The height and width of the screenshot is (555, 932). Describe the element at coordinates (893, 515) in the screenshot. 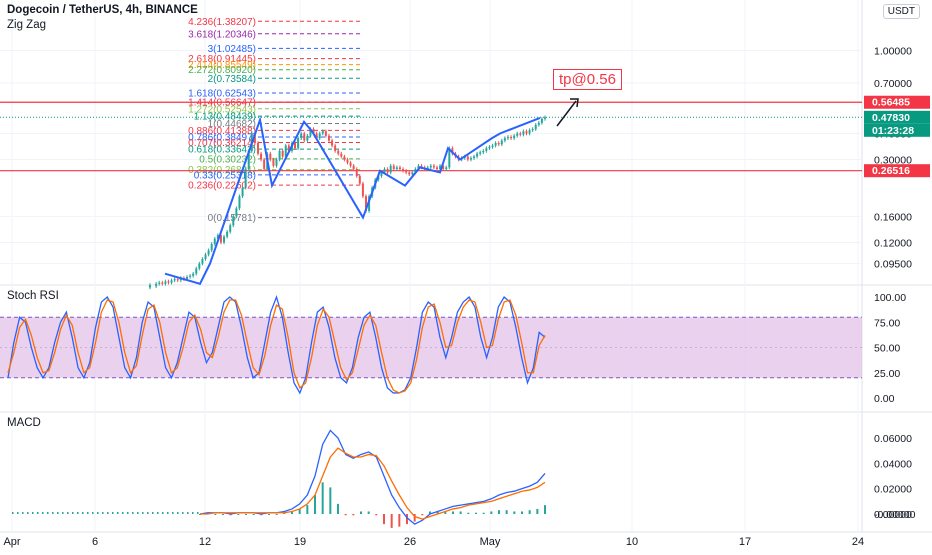

I see `macd-y-tick-label: 0.00000` at that location.